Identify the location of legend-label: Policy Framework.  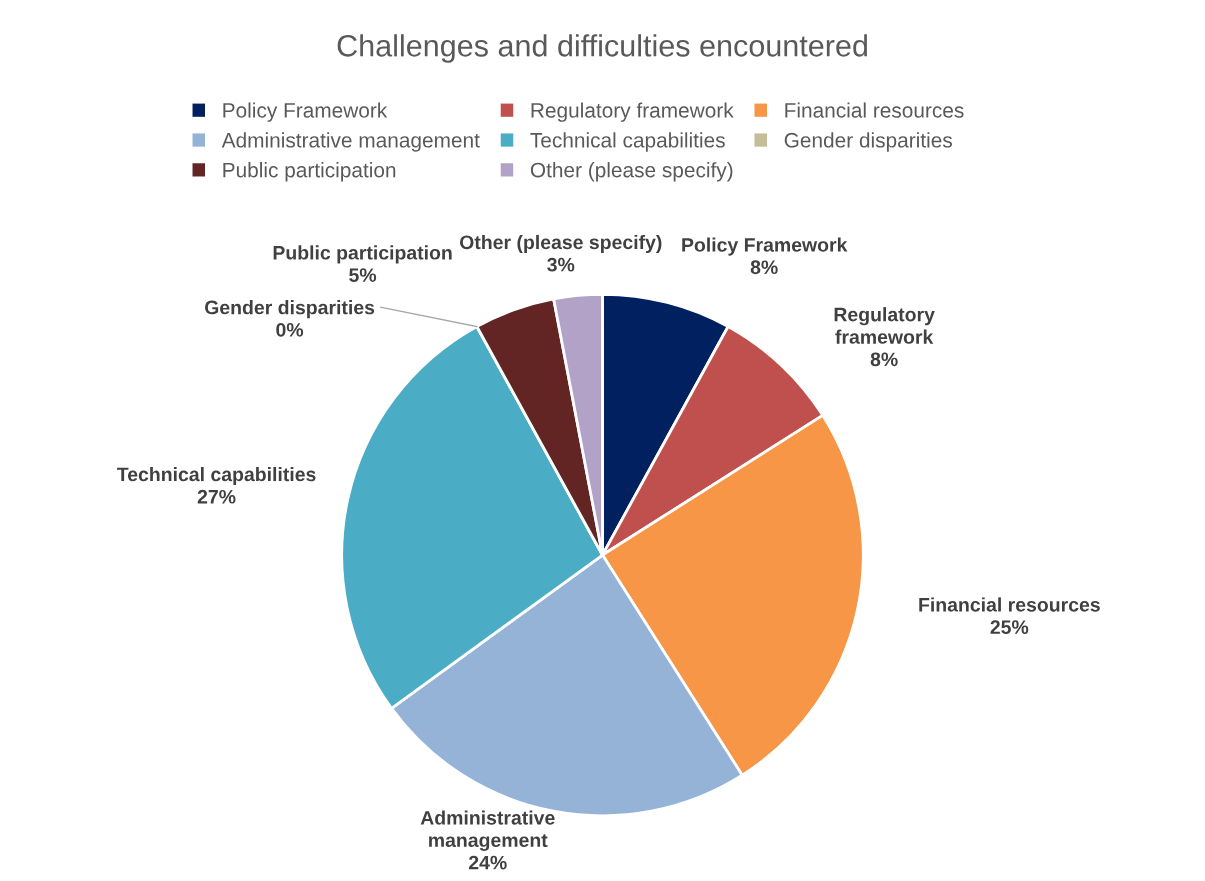
(305, 112).